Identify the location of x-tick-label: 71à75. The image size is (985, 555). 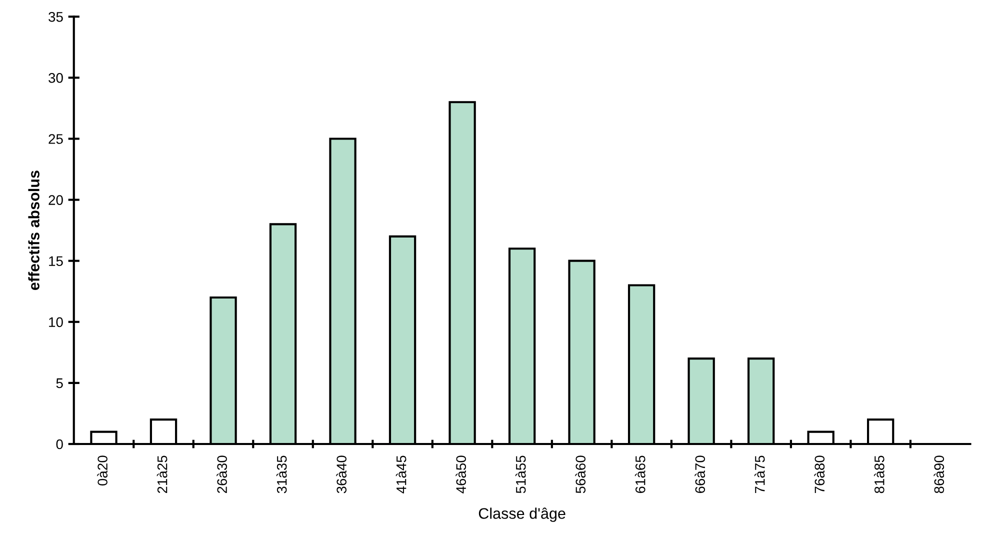
(759, 475).